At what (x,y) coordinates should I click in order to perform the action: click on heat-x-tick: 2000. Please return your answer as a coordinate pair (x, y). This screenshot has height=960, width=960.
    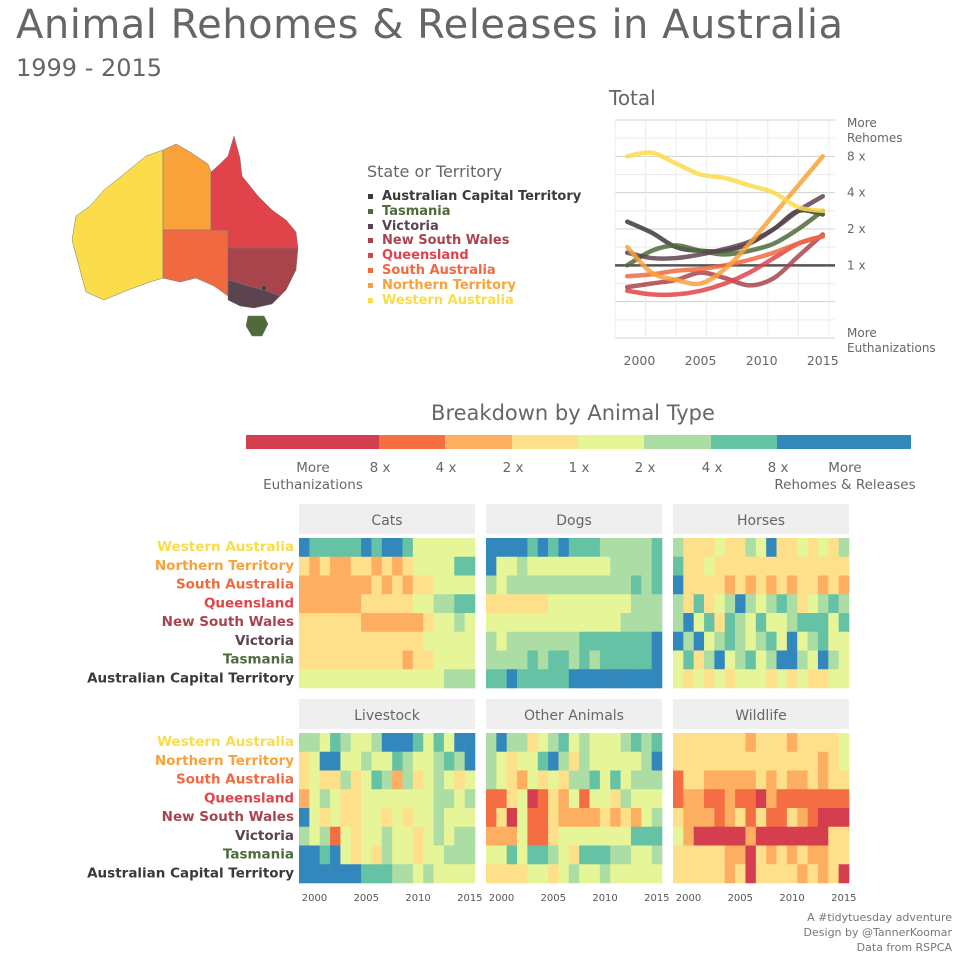
    Looking at the image, I should click on (314, 898).